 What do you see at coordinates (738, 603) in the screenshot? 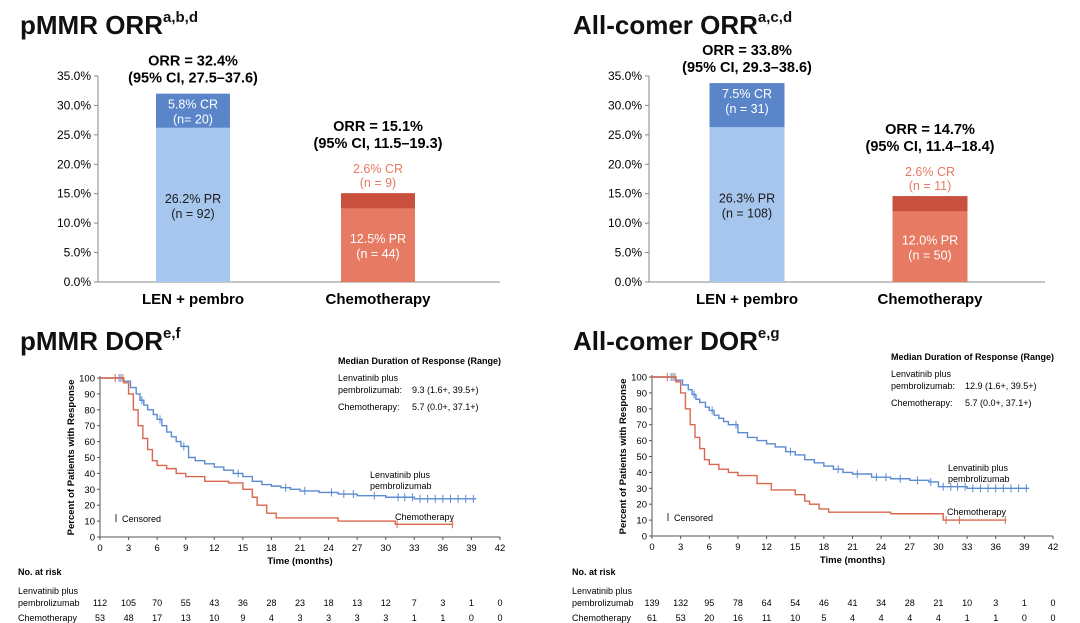
I see `risk-cell: 78` at bounding box center [738, 603].